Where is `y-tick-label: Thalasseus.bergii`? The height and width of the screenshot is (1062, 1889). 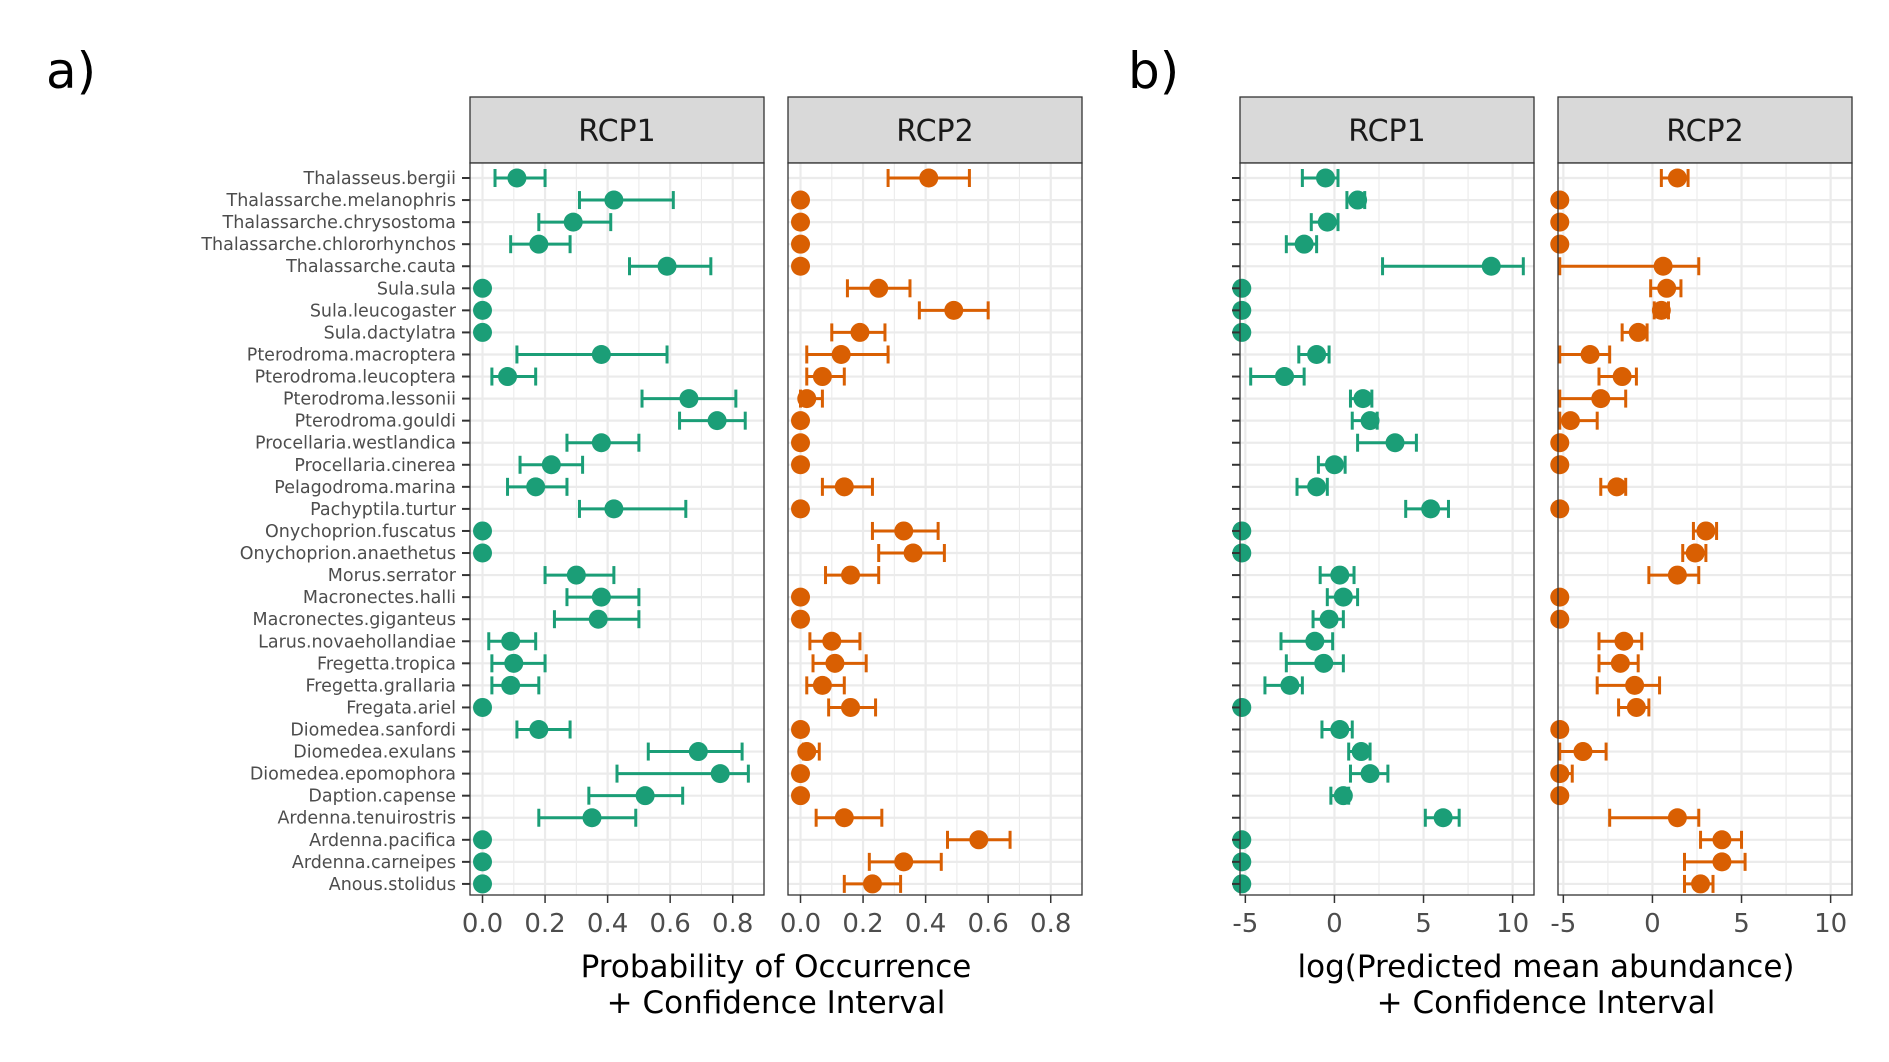
y-tick-label: Thalasseus.bergii is located at coordinates (379, 179).